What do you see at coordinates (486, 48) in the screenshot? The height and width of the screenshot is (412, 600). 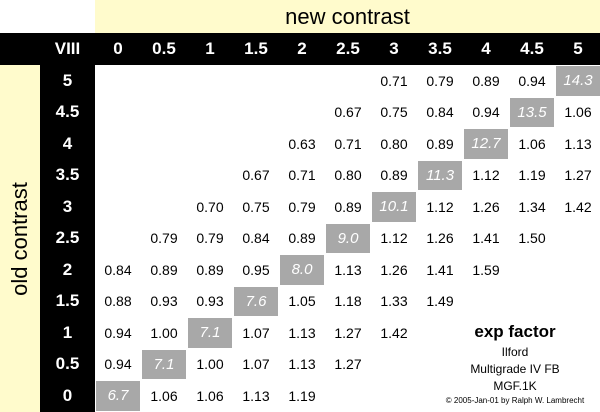 I see `column-header: 4` at bounding box center [486, 48].